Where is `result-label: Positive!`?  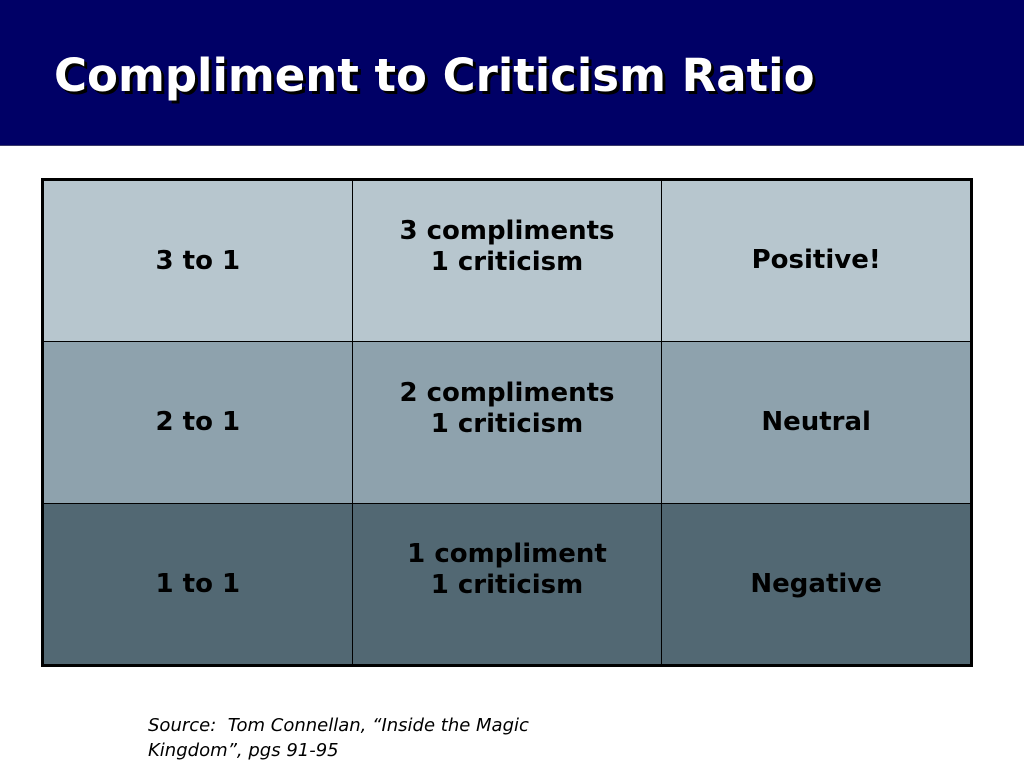
result-label: Positive! is located at coordinates (816, 259).